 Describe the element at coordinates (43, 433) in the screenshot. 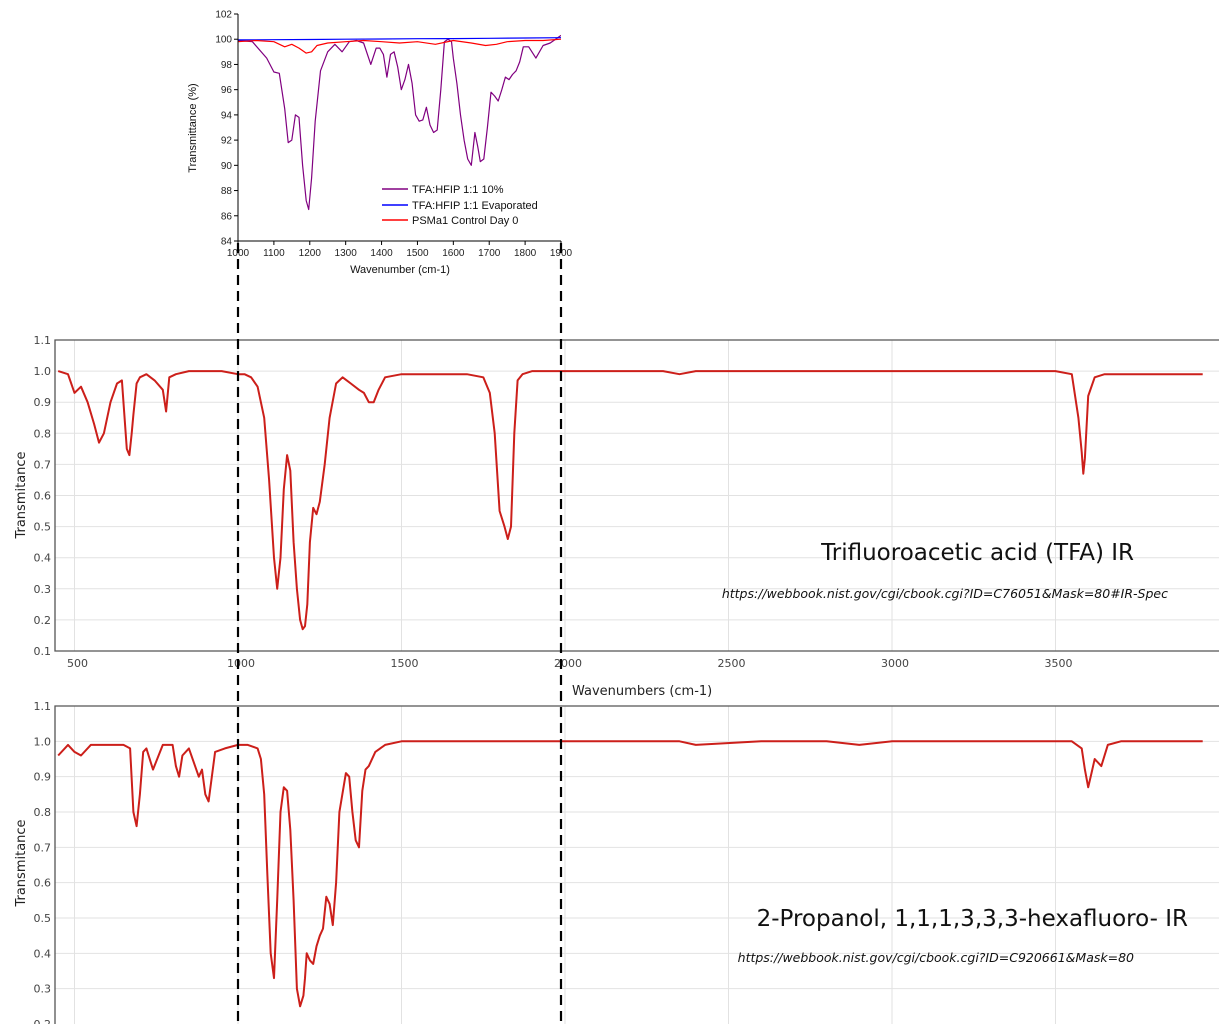

I see `tfa-y-tick-label: 0.8` at that location.